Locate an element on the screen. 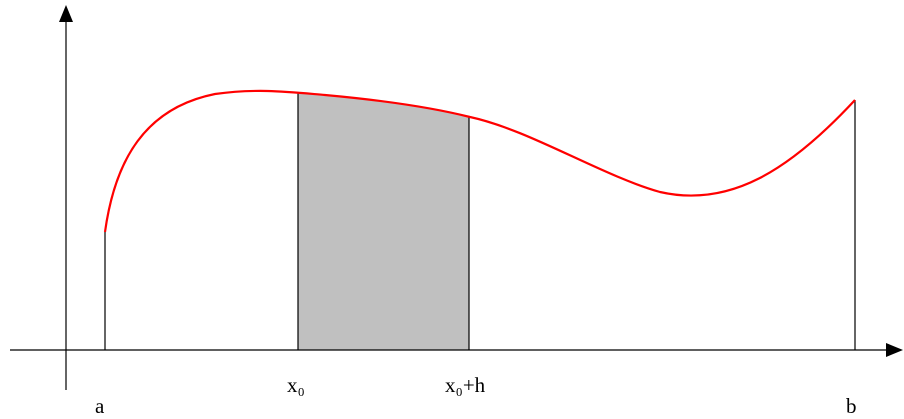  label-b: b is located at coordinates (851, 406).